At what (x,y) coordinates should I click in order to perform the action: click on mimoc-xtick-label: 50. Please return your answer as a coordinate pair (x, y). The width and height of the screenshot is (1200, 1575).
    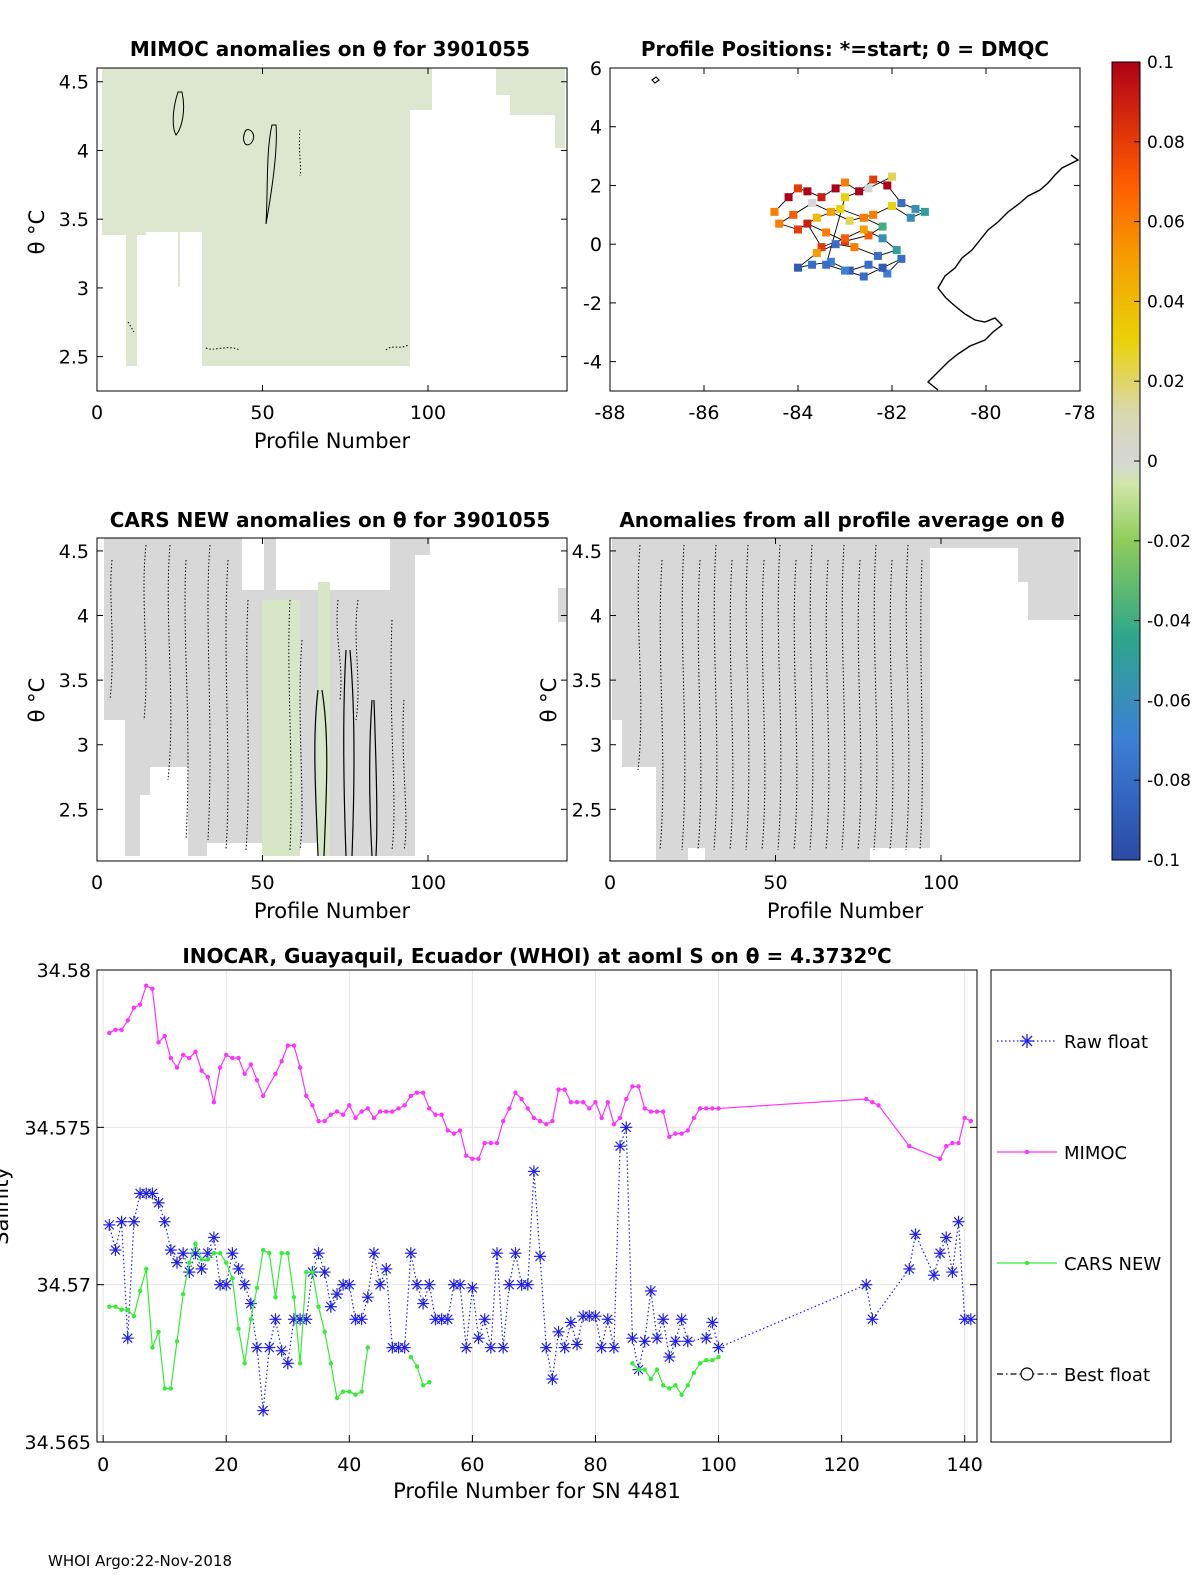
    Looking at the image, I should click on (262, 413).